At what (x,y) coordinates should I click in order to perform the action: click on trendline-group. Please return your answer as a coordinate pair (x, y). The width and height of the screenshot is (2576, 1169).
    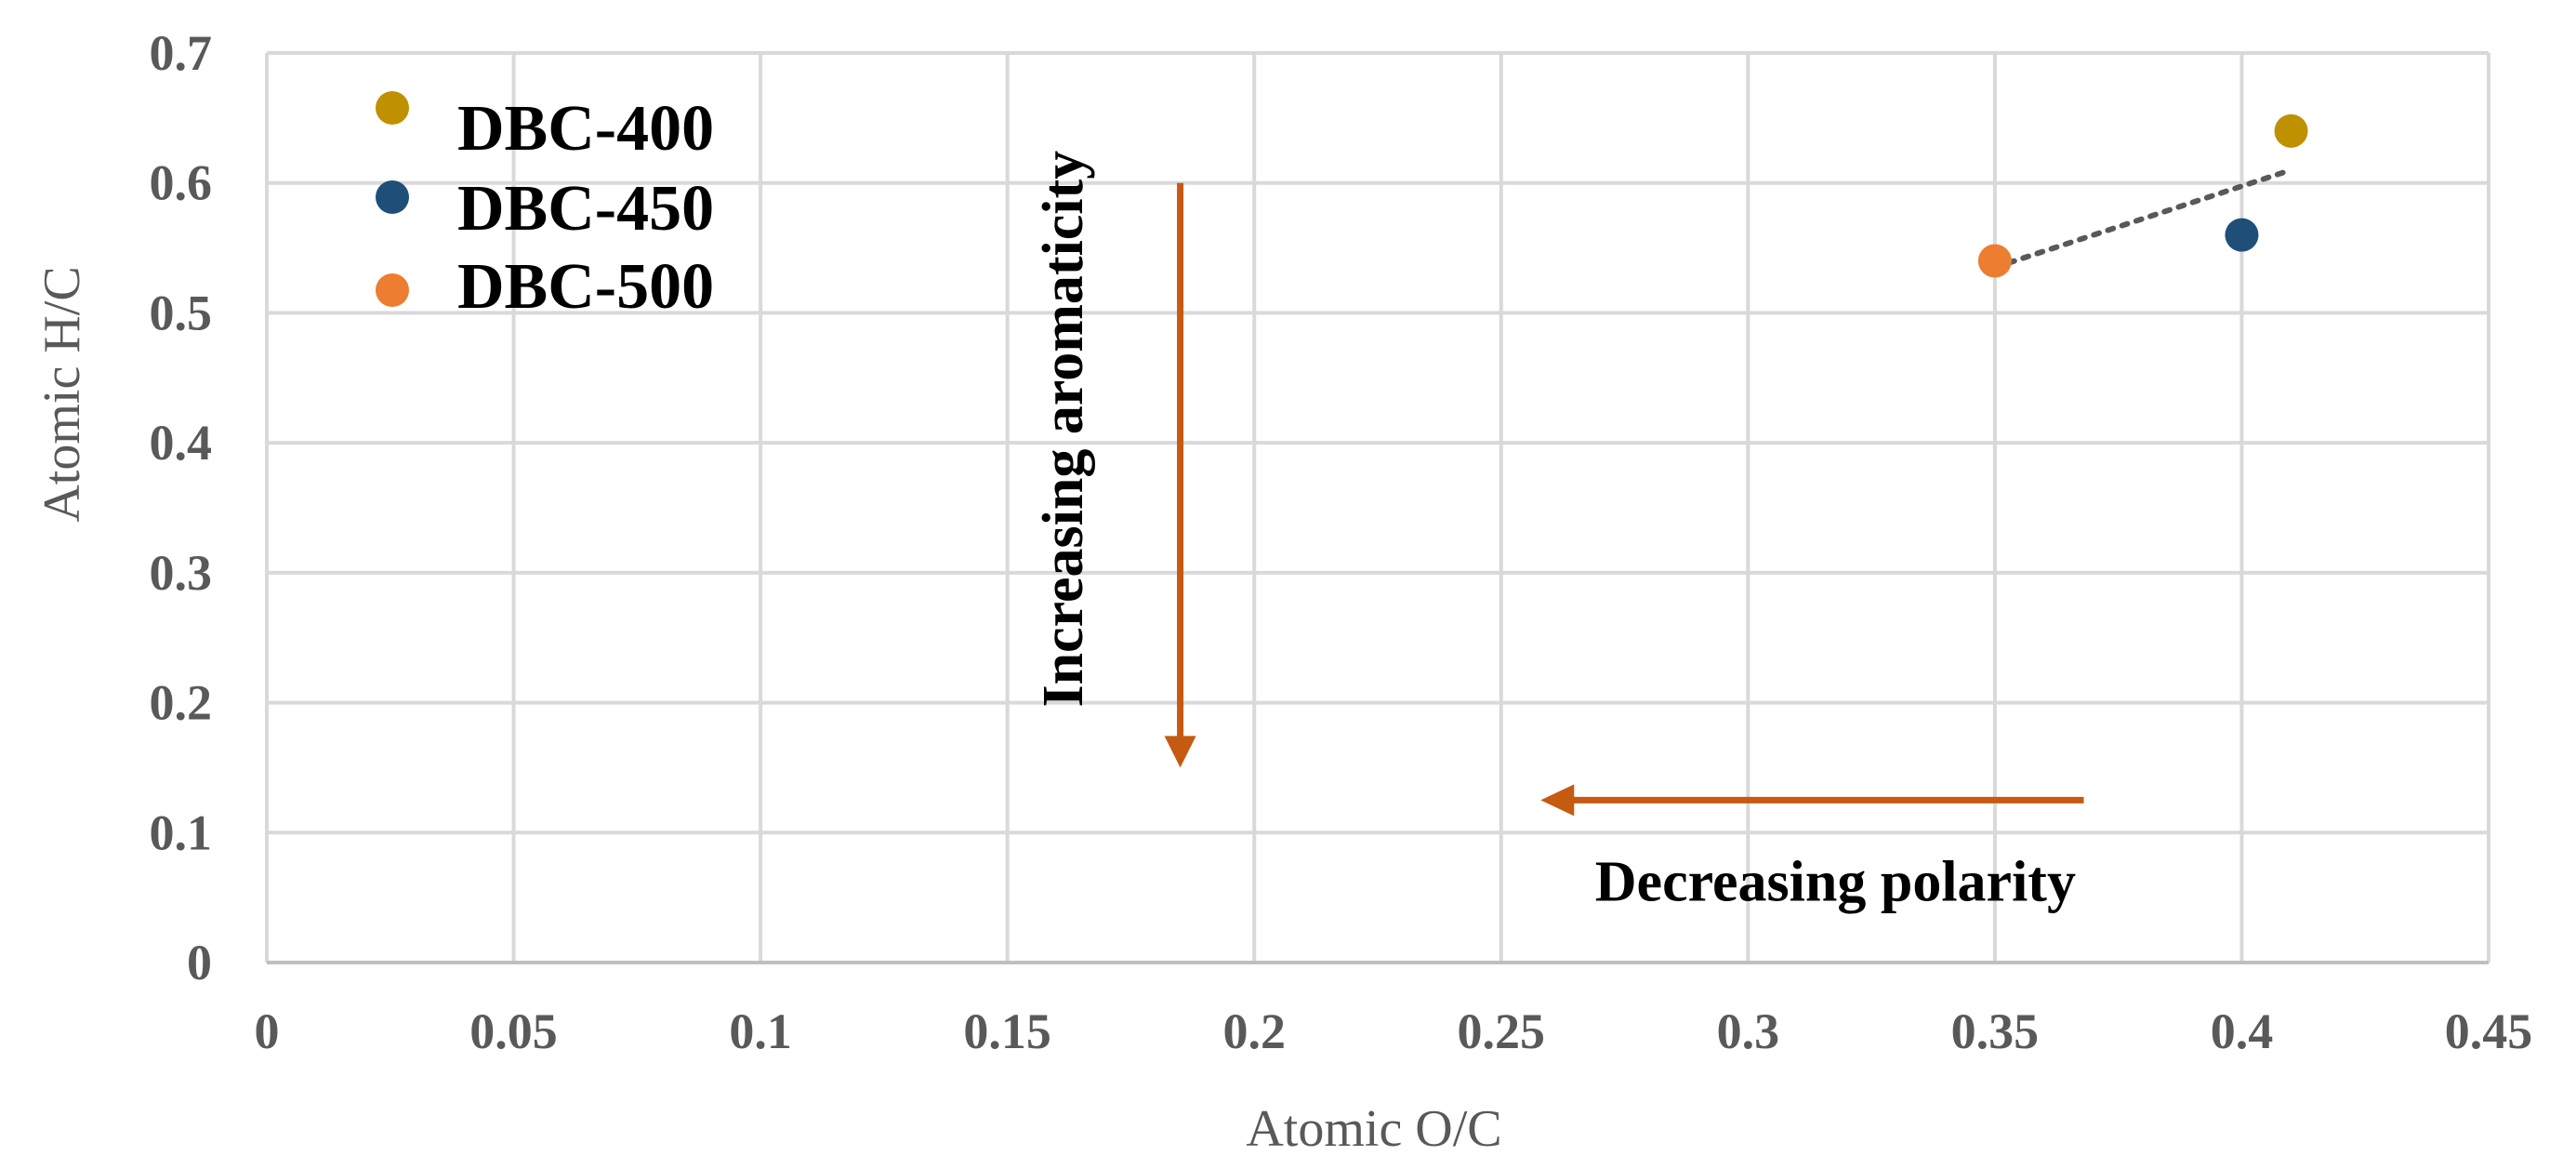
    Looking at the image, I should click on (2142, 218).